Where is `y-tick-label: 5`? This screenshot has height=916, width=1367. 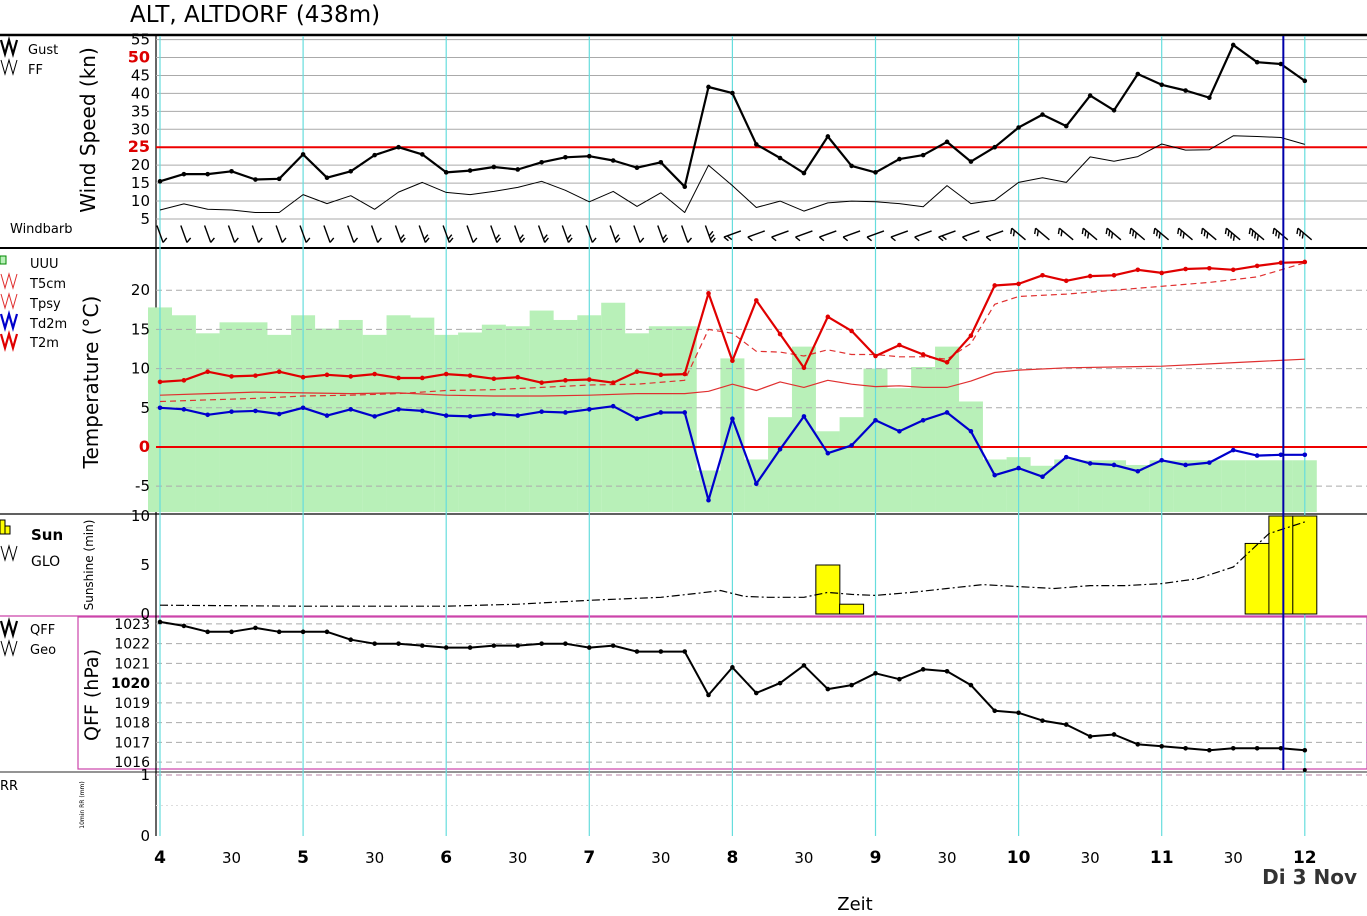 y-tick-label: 5 is located at coordinates (145, 408).